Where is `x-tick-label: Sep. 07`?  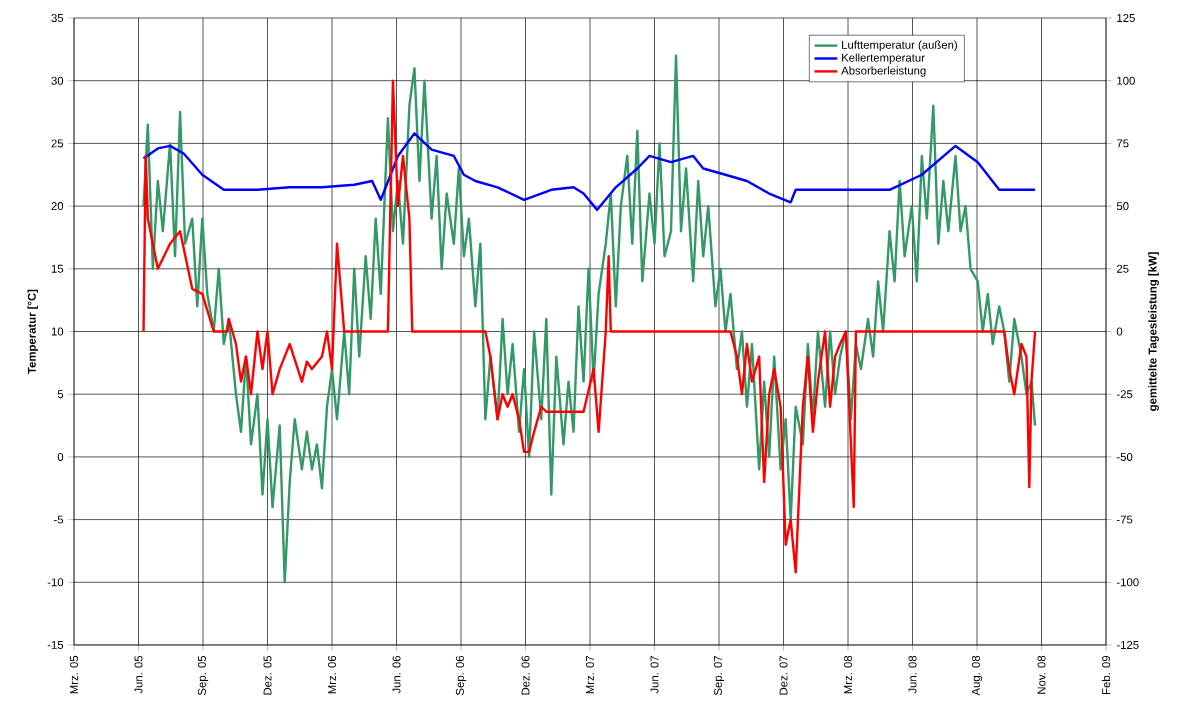
x-tick-label: Sep. 07 is located at coordinates (719, 675).